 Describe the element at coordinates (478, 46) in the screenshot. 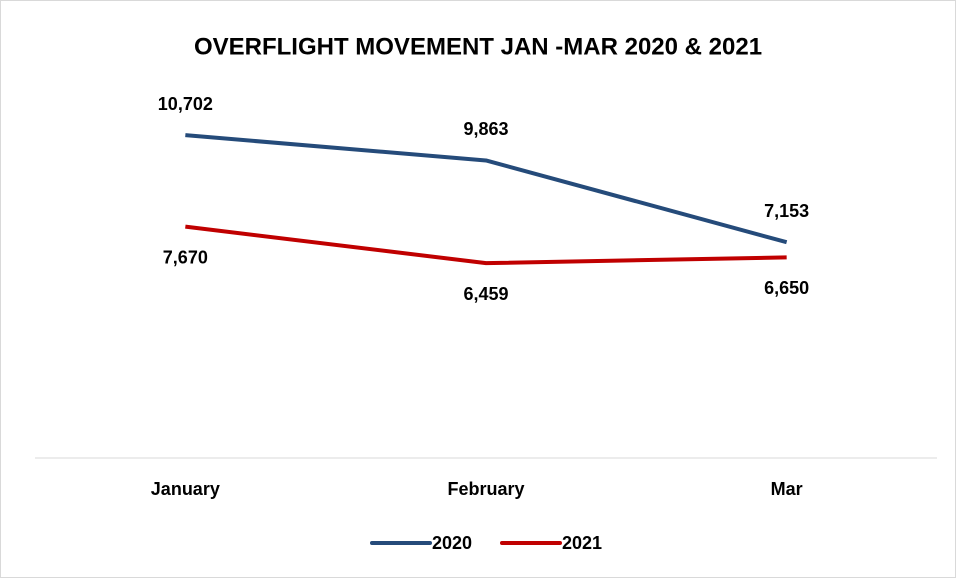

I see `chart-title: OVERFLIGHT MOVEMENT JAN -MAR 2020 & 2021` at that location.